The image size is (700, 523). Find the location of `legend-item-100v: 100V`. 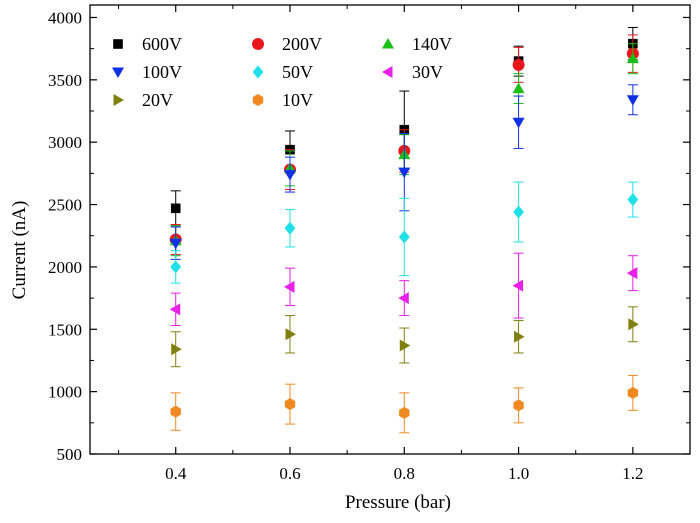

legend-item-100v: 100V is located at coordinates (147, 72).